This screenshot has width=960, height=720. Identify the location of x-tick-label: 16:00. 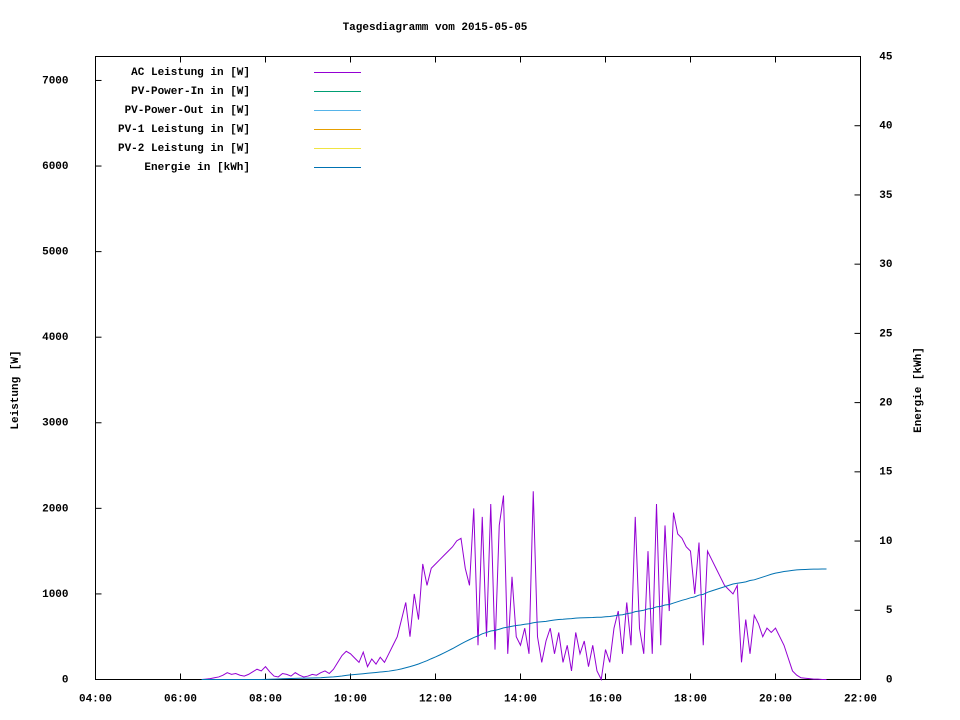
(605, 699).